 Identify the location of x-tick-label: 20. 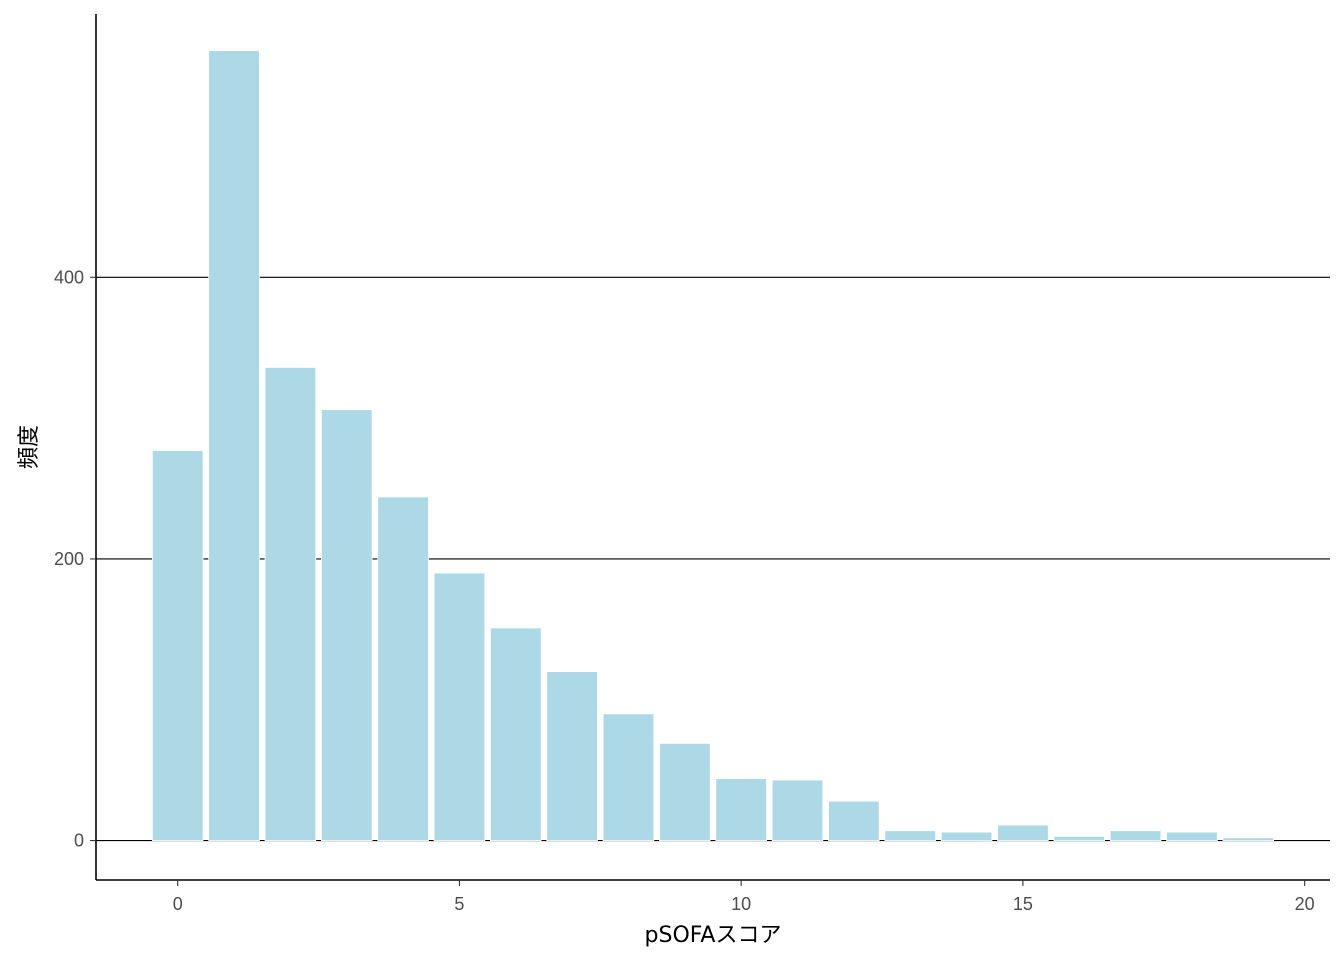
(1305, 904).